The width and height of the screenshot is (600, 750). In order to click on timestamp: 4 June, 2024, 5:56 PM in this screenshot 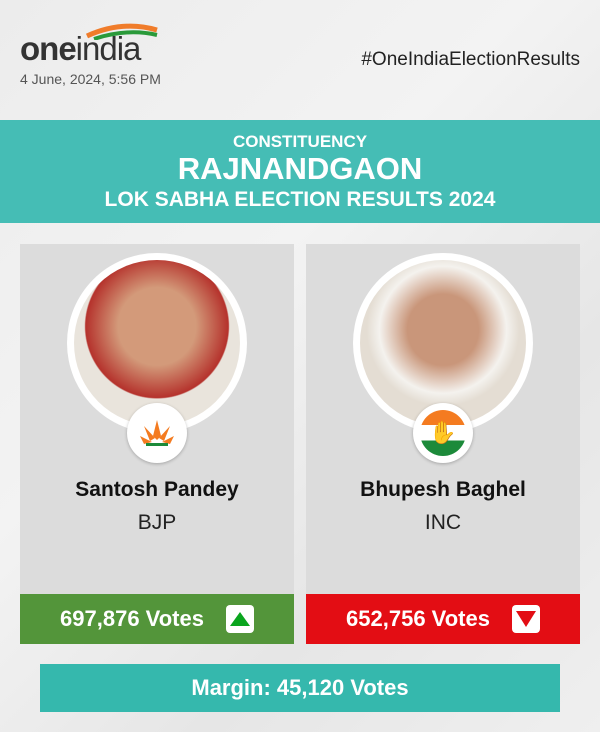, I will do `click(90, 79)`.